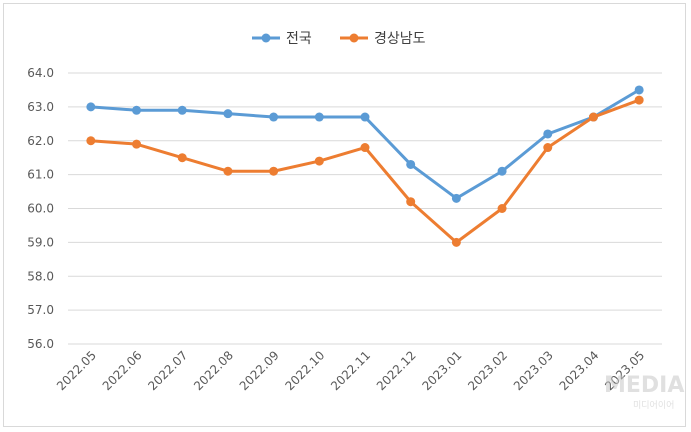 Image resolution: width=691 pixels, height=432 pixels. I want to click on watermark-logo: MEDIA 미디어이어, so click(644, 392).